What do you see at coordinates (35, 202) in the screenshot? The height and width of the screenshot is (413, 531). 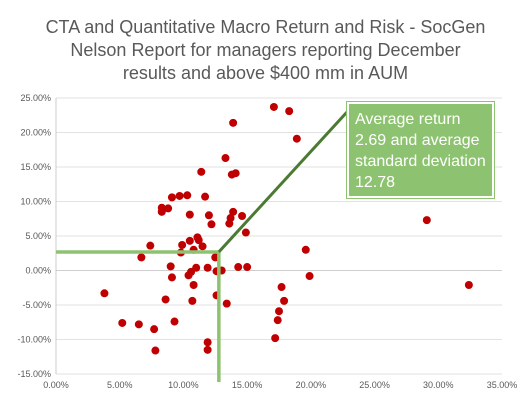 I see `y-tick-label: 10.00%` at bounding box center [35, 202].